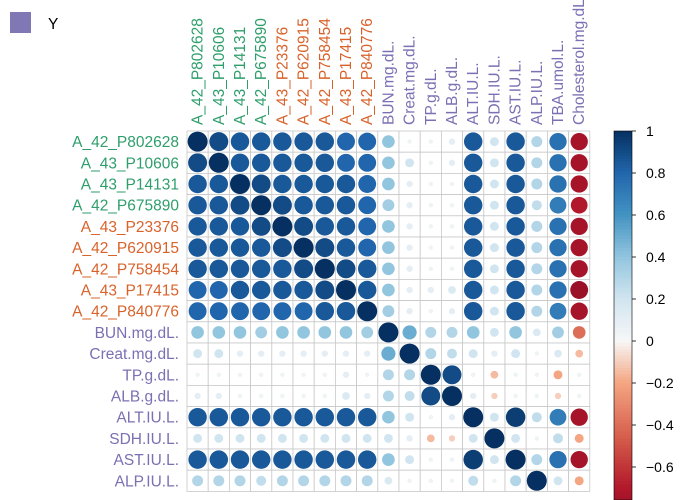 This screenshot has height=500, width=680. What do you see at coordinates (261, 71) in the screenshot?
I see `column-label: A_42_P675890` at bounding box center [261, 71].